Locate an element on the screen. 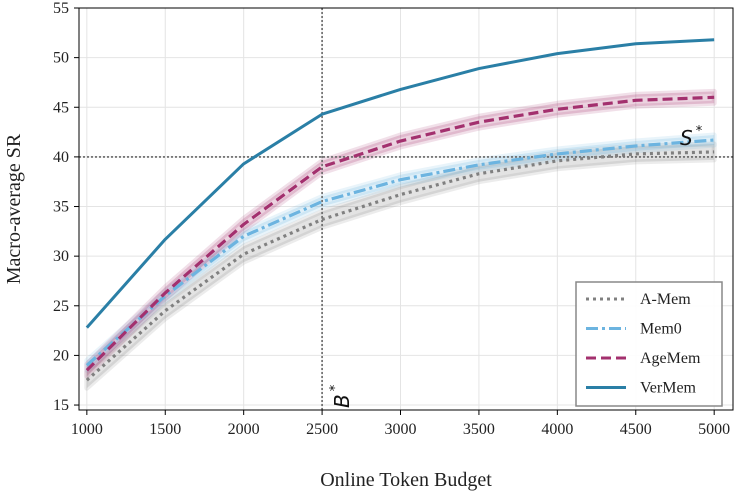 Image resolution: width=737 pixels, height=492 pixels. x-tick-label: 4500 is located at coordinates (636, 429).